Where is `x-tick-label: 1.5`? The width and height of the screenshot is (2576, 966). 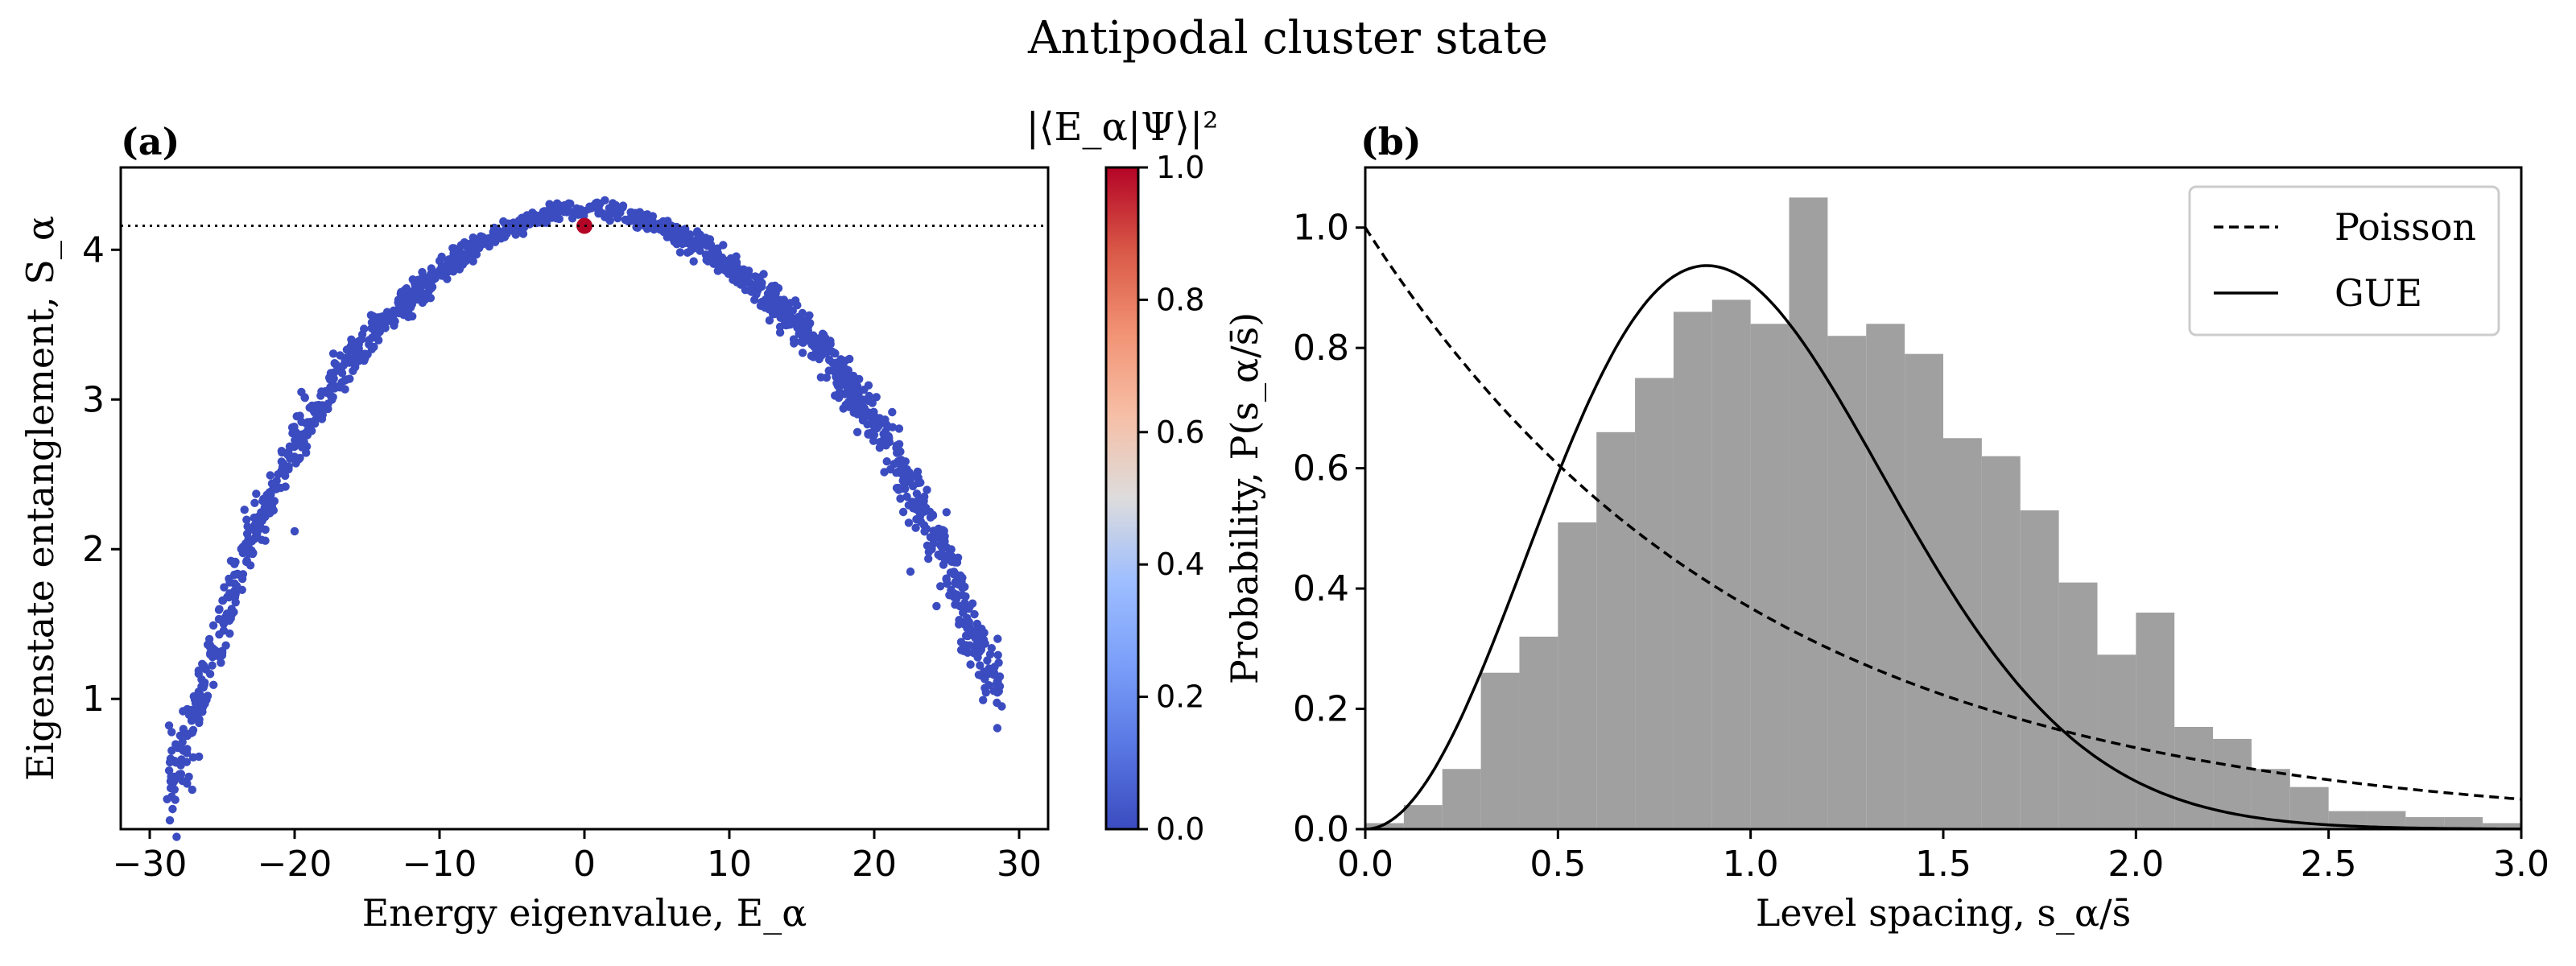 x-tick-label: 1.5 is located at coordinates (1943, 864).